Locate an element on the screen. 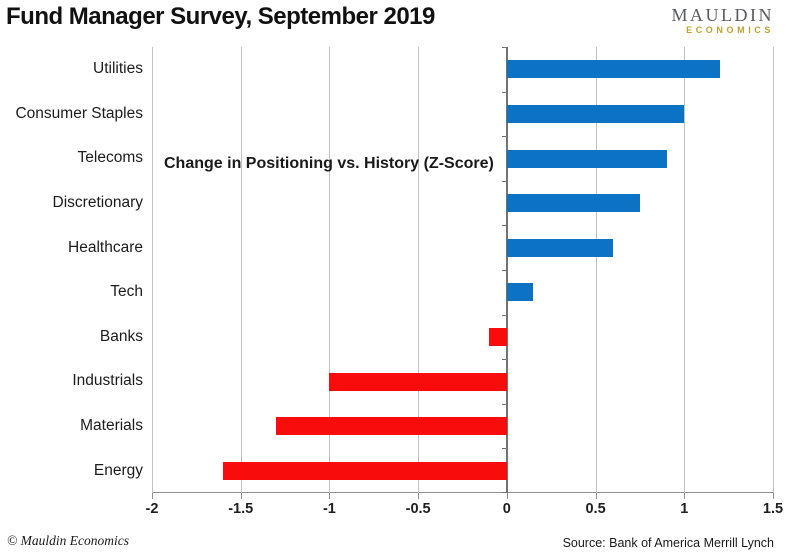 The width and height of the screenshot is (789, 557). category-label-tech: Tech is located at coordinates (126, 292).